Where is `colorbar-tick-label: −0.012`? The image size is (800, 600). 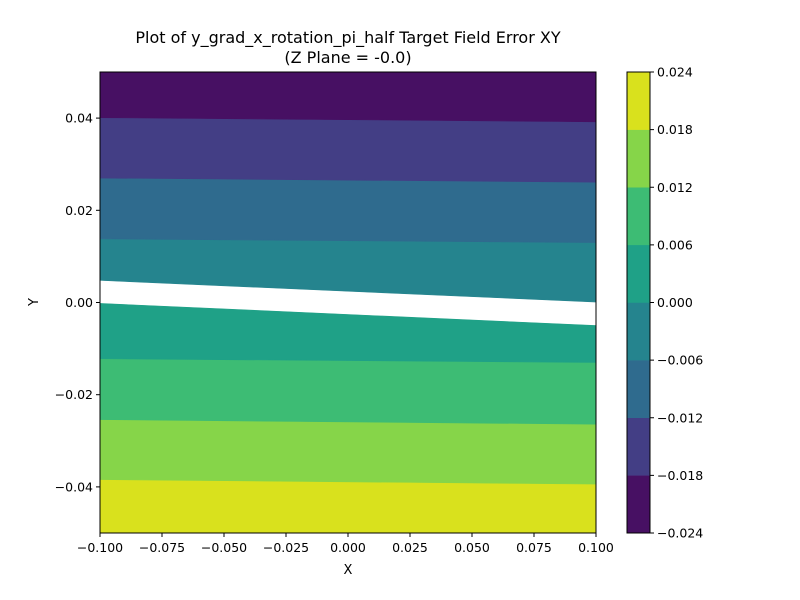 colorbar-tick-label: −0.012 is located at coordinates (680, 417).